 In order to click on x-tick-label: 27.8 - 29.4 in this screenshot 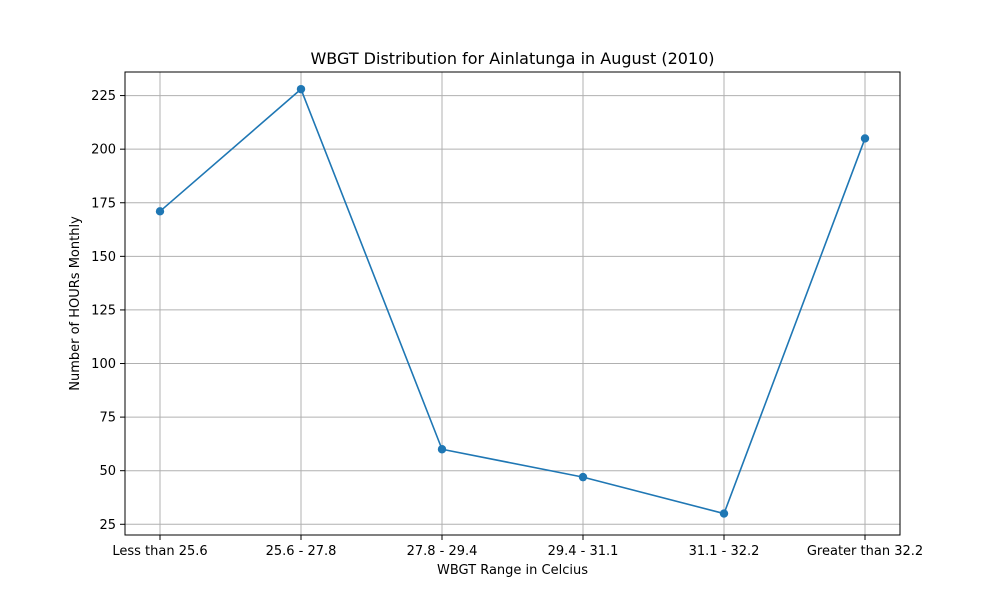, I will do `click(442, 551)`.